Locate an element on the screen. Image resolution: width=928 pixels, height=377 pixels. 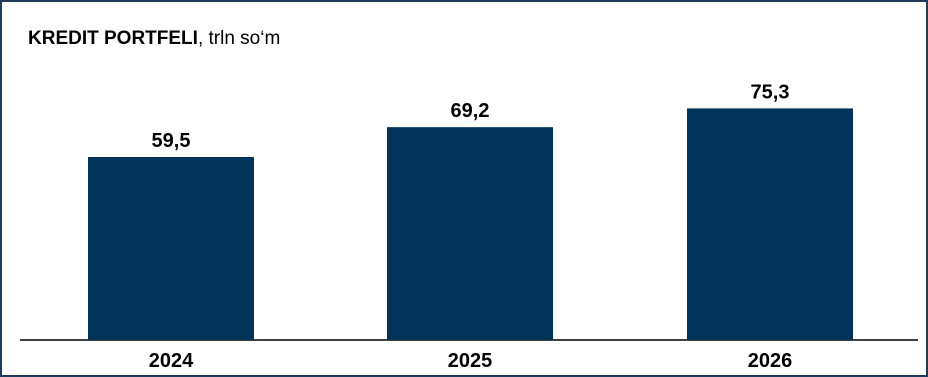
x-tick-label-2026: 2026 is located at coordinates (770, 361).